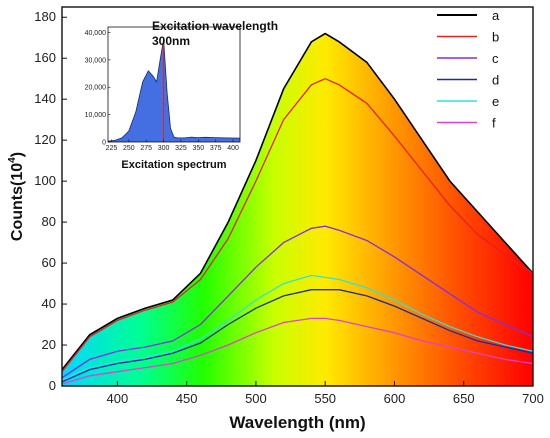 The image size is (550, 438). What do you see at coordinates (112, 148) in the screenshot?
I see `inset-x-tick-label: 225` at bounding box center [112, 148].